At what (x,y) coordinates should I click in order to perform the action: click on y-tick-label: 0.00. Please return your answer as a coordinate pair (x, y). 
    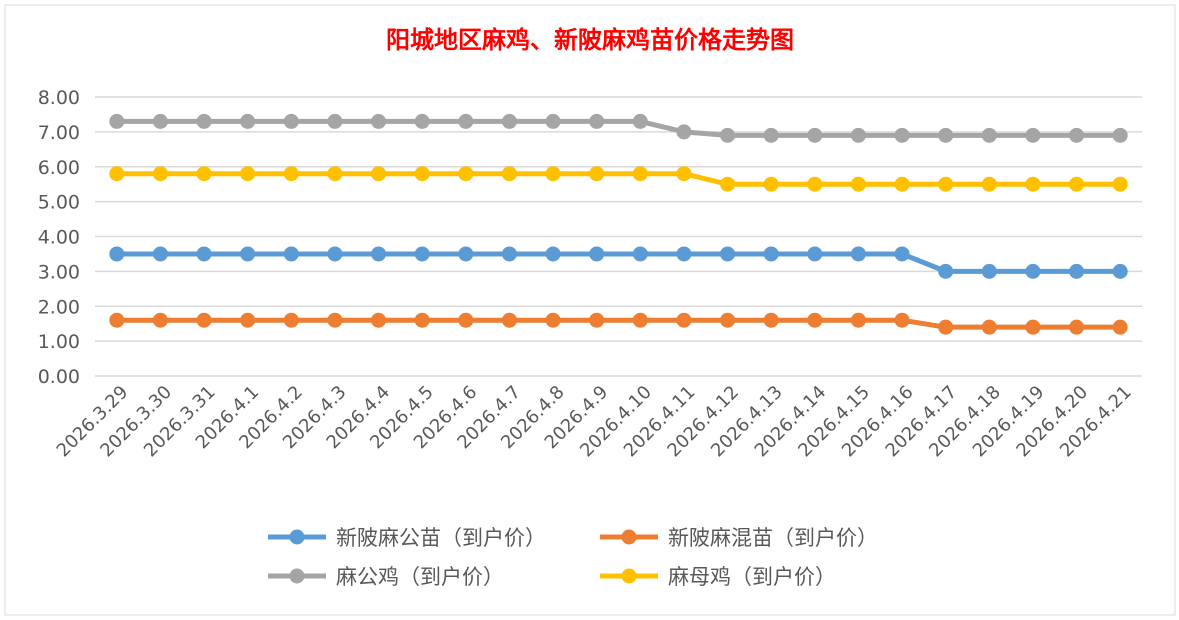
    Looking at the image, I should click on (59, 377).